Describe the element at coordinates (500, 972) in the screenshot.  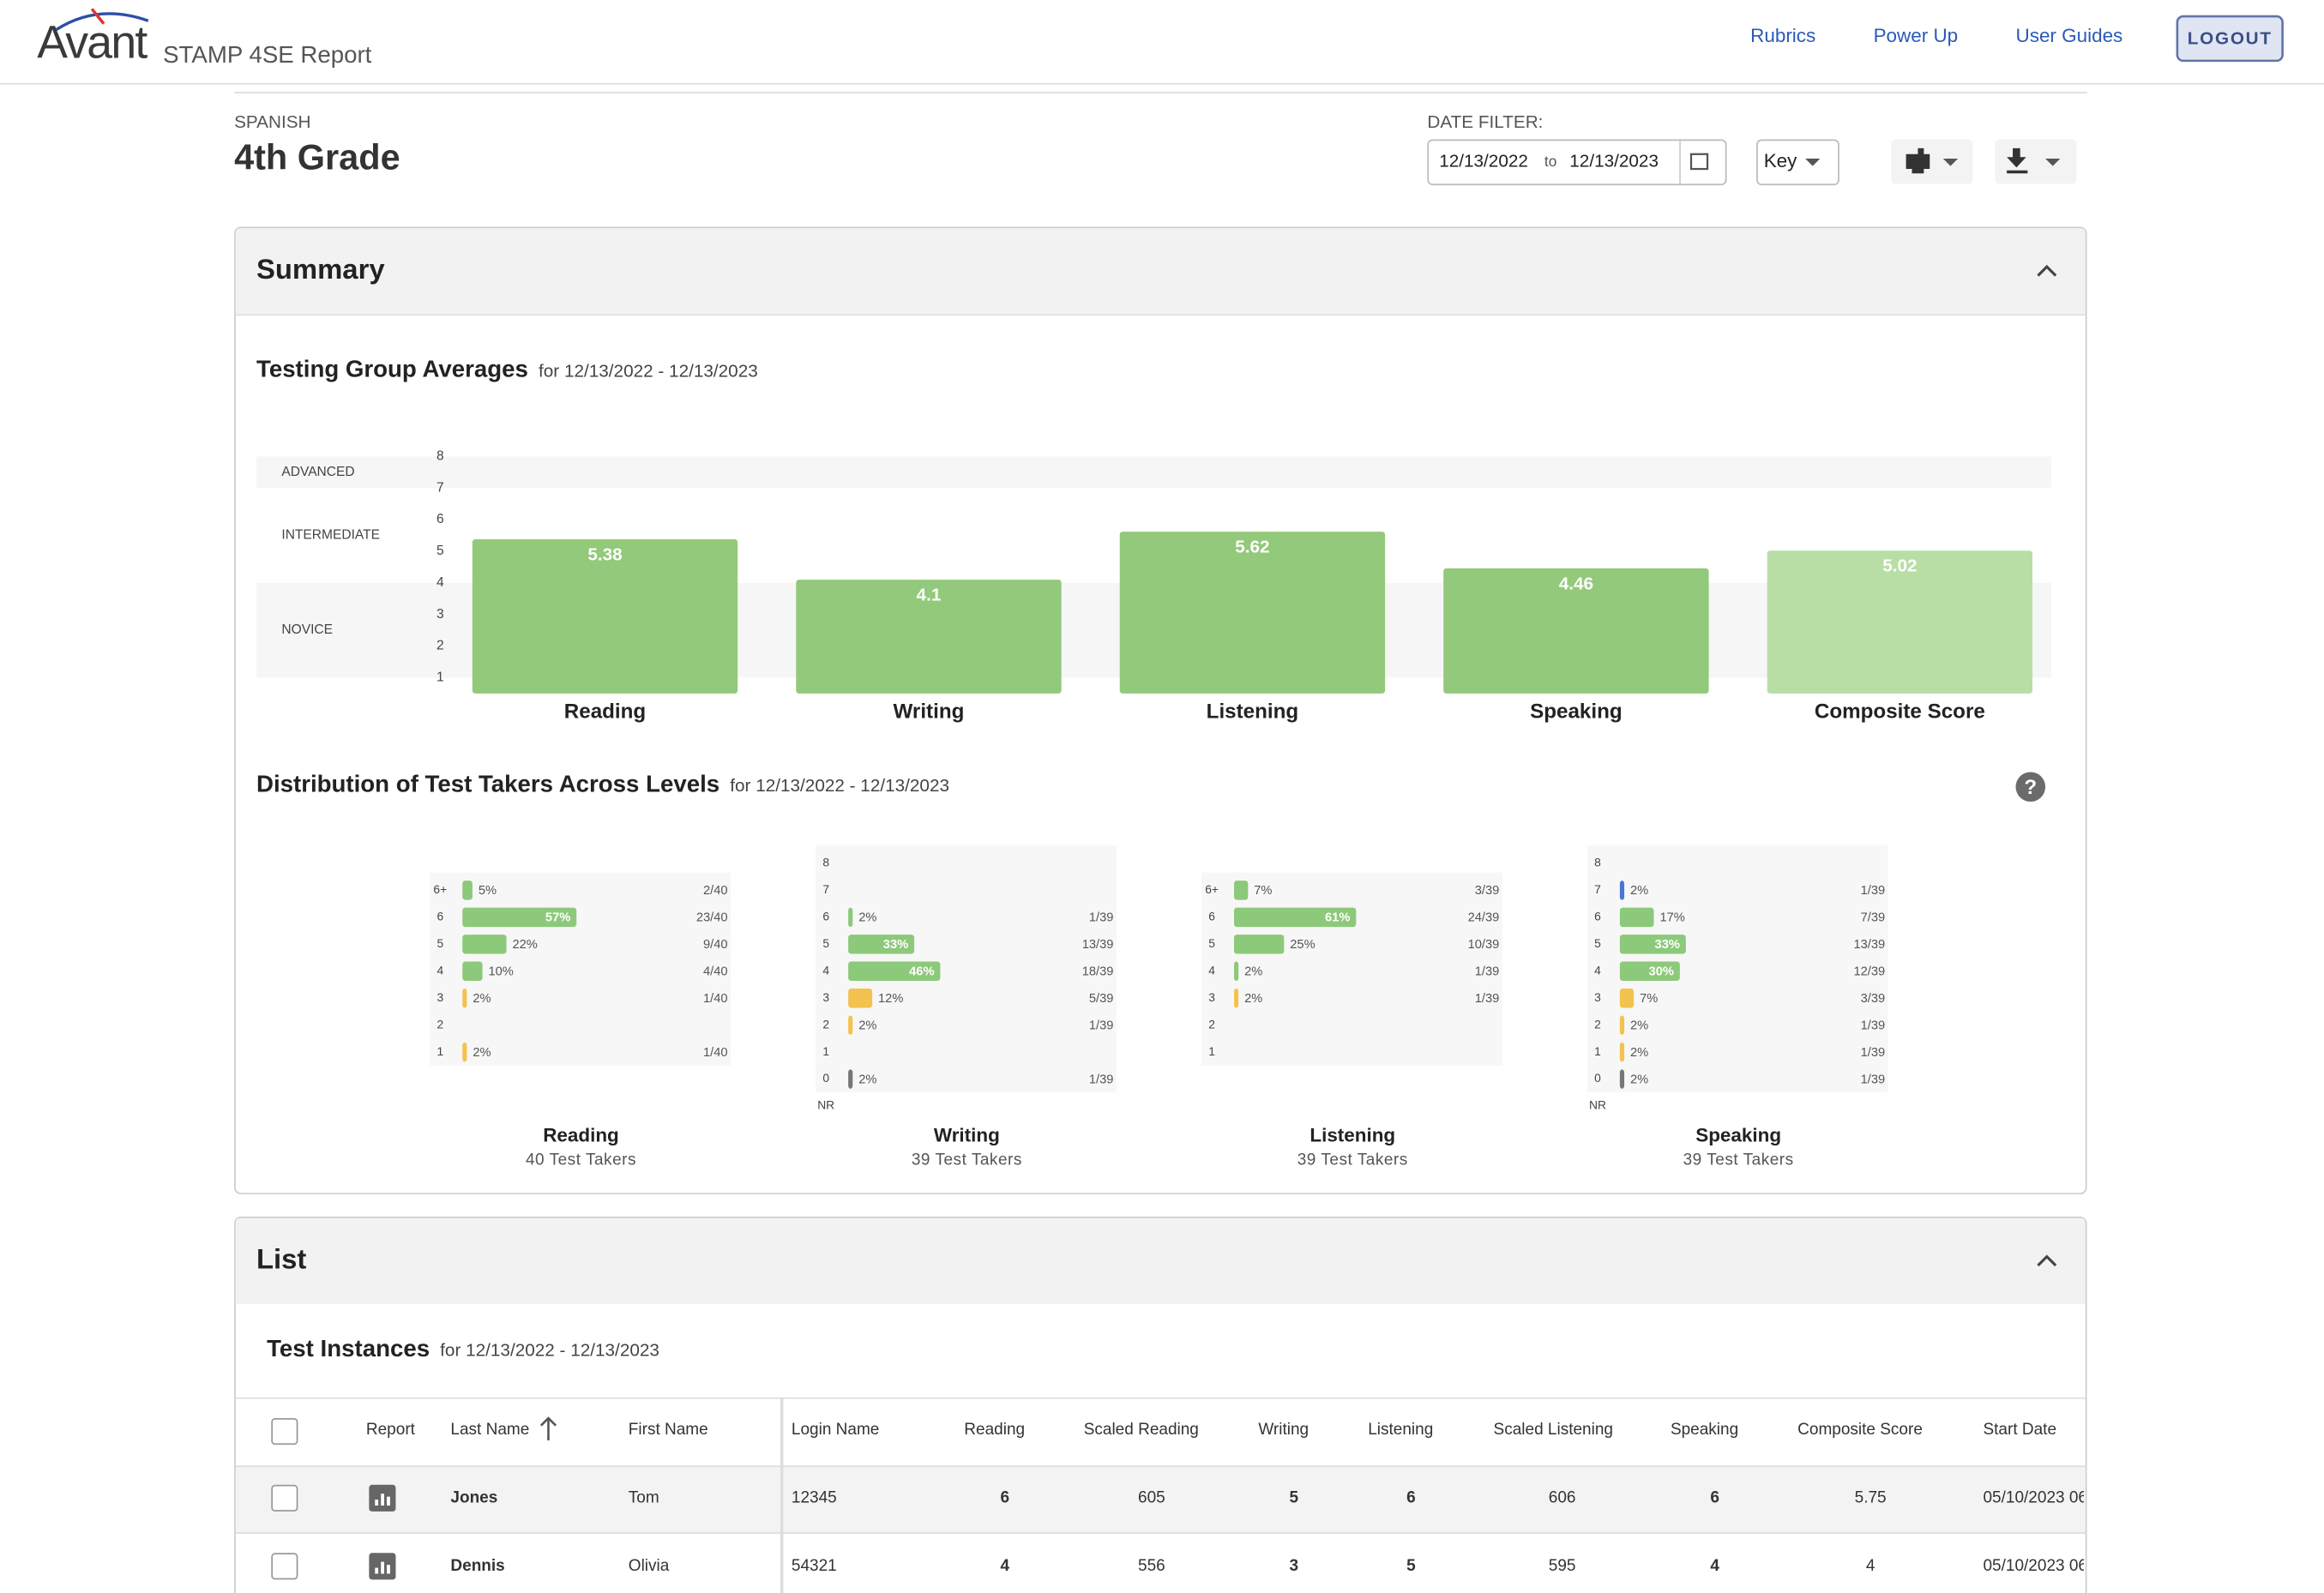
I see `bar-value-label: 10%` at that location.